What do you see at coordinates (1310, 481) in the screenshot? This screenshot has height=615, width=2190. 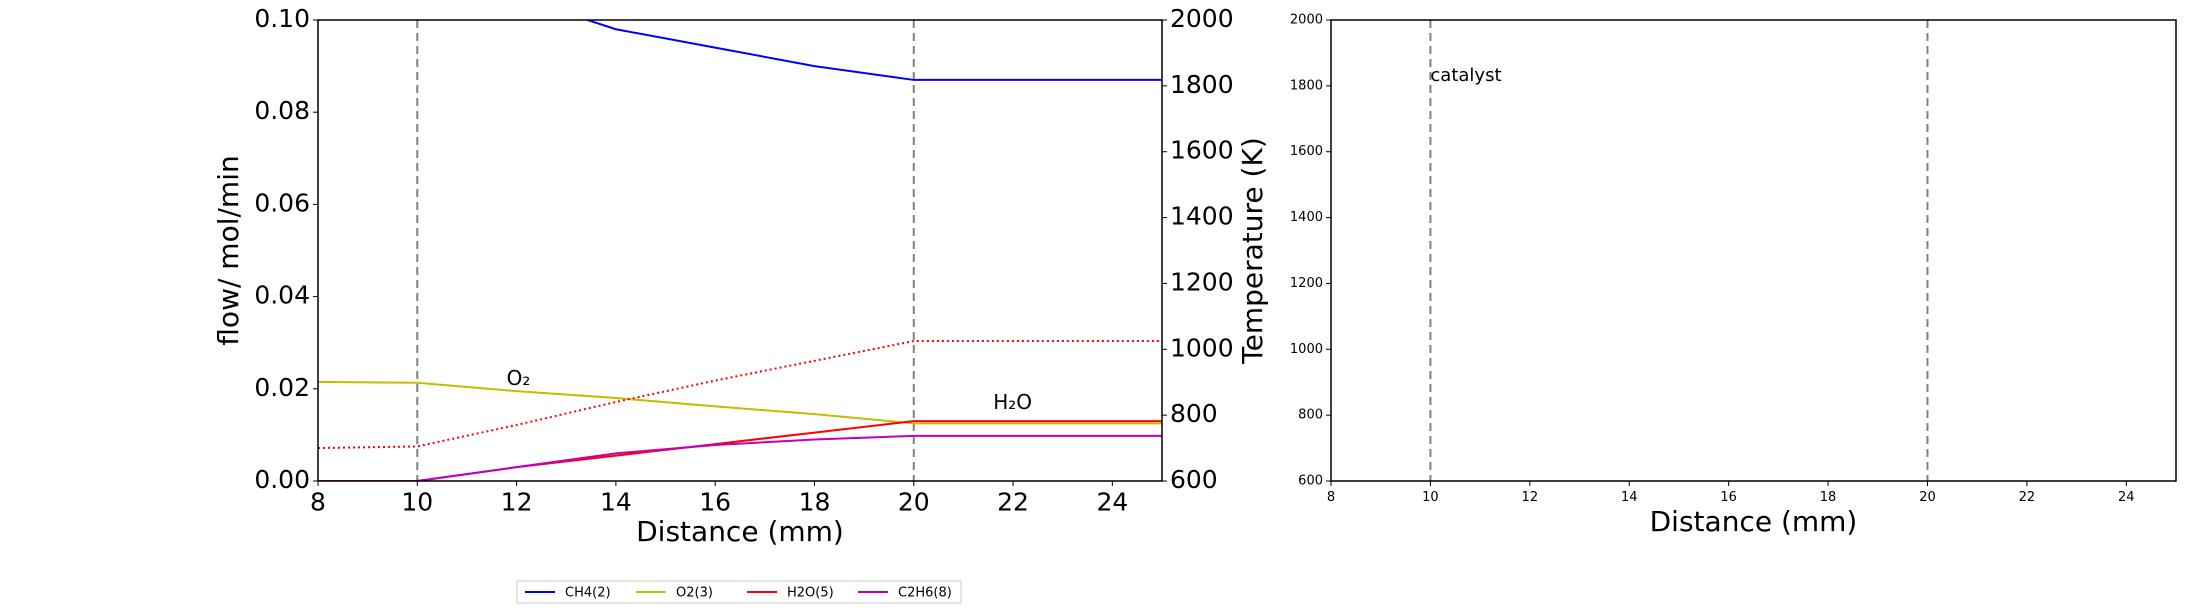 I see `y-tick-label: 600` at bounding box center [1310, 481].